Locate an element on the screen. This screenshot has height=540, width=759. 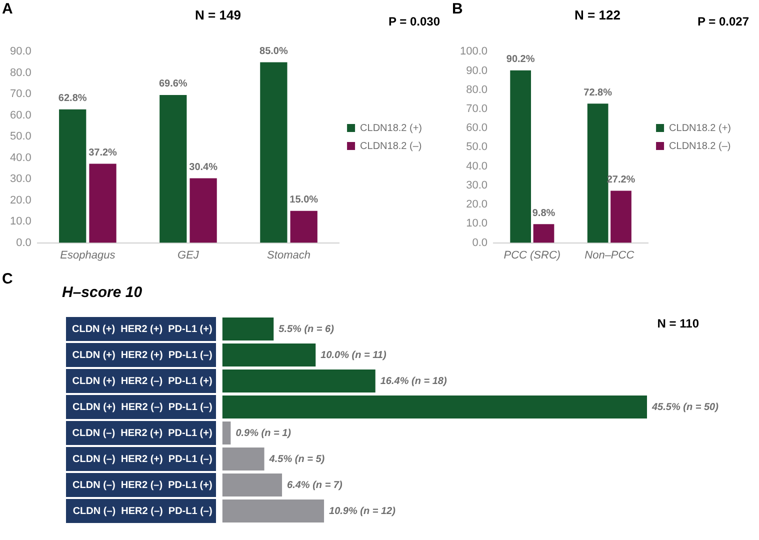
y-tick-label: CLDN (+) HER2 (–) PD-L1 (+) is located at coordinates (142, 381).